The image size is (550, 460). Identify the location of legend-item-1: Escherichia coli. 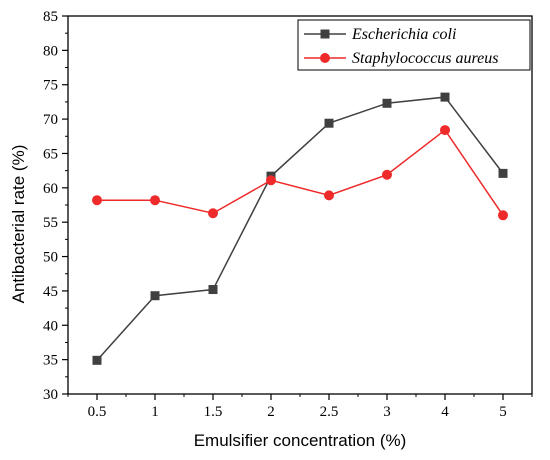
(380, 34).